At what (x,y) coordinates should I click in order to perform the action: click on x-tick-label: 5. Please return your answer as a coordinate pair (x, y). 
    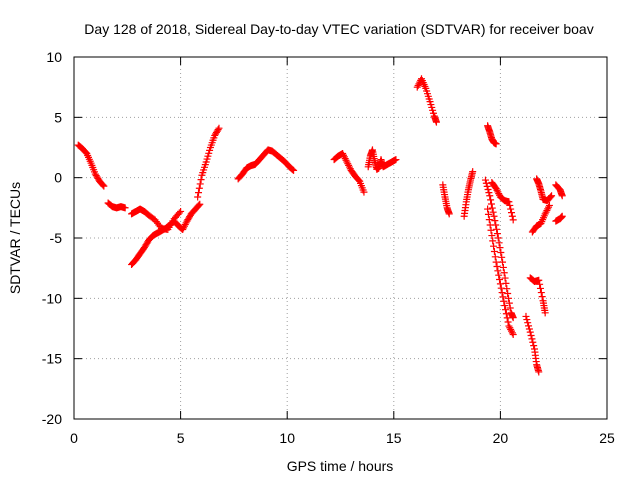
    Looking at the image, I should click on (181, 438).